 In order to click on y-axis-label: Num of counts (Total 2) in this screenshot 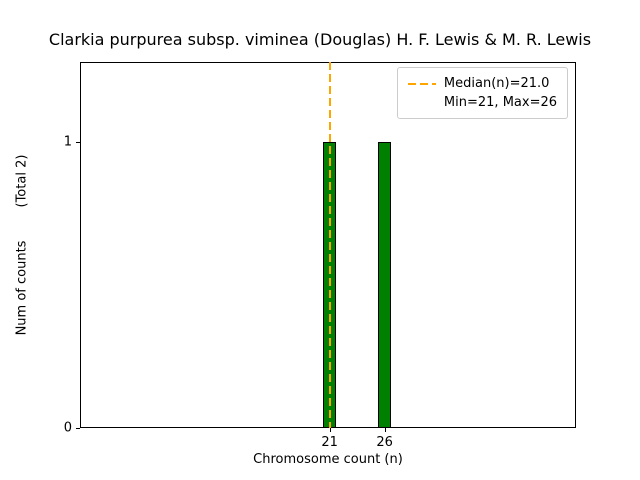, I will do `click(22, 245)`.